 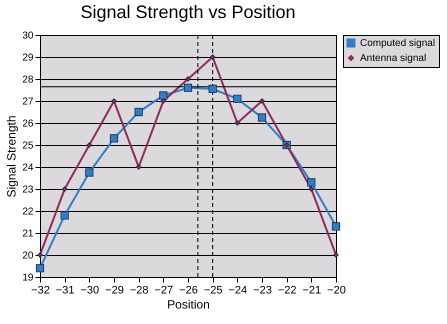 What do you see at coordinates (40, 290) in the screenshot?
I see `x-tick-label: −32` at bounding box center [40, 290].